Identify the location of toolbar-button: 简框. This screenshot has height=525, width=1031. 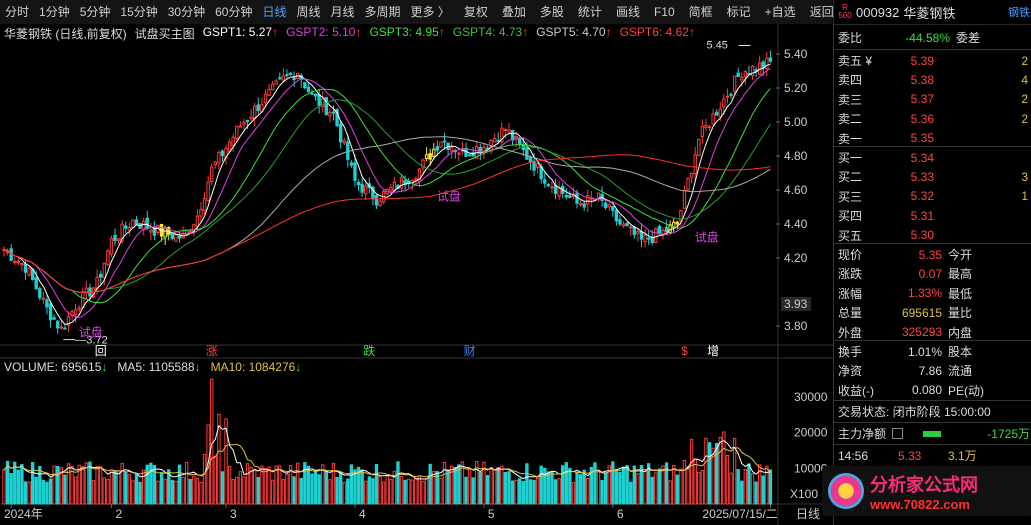
(700, 12).